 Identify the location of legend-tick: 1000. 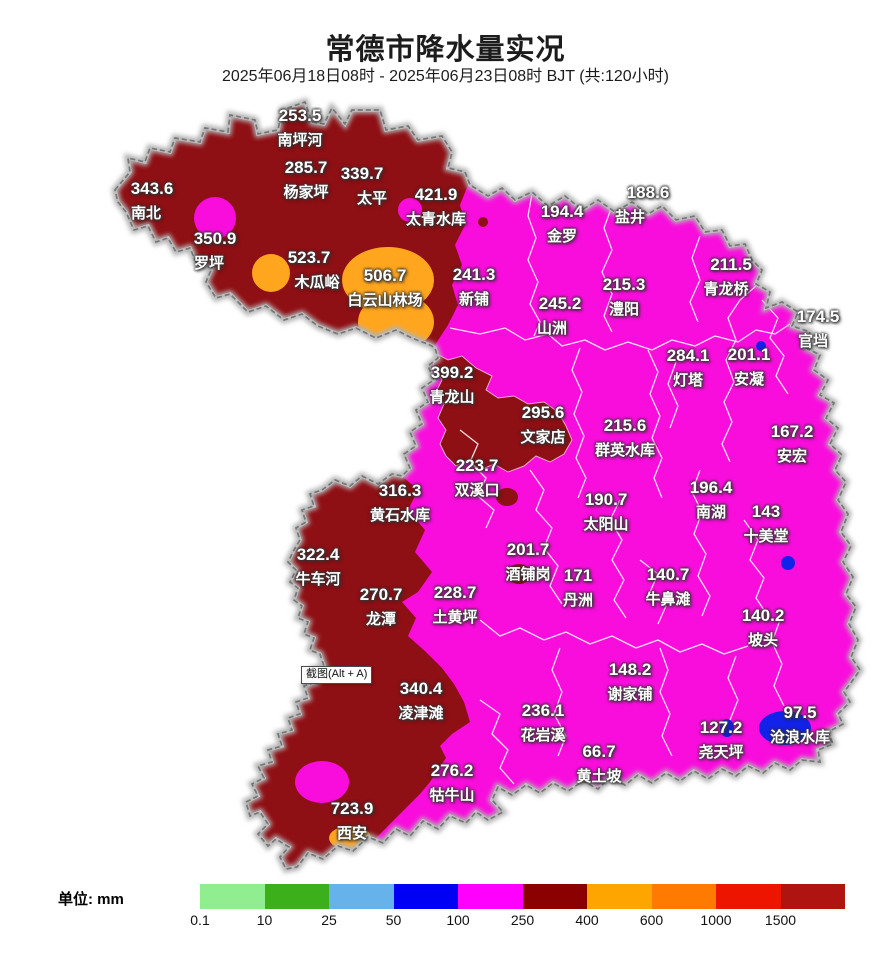
(716, 920).